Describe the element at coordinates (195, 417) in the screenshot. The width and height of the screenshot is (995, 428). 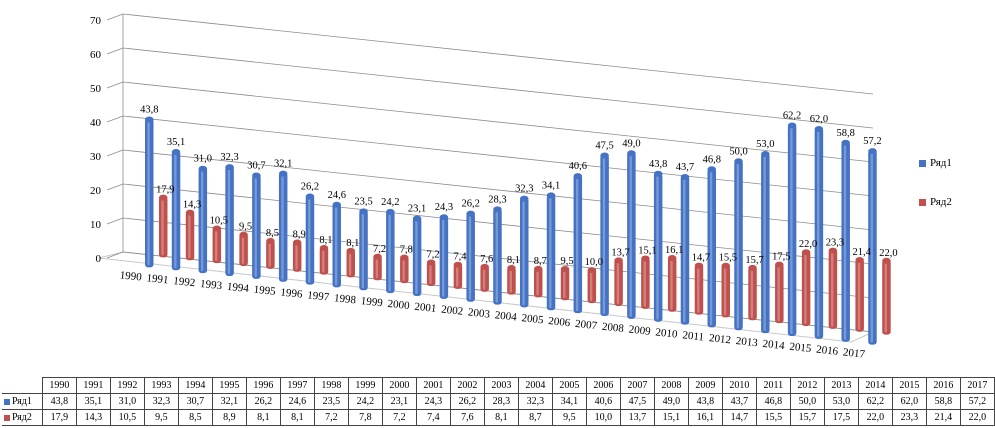
I see `data-table-cell: 8,5` at that location.